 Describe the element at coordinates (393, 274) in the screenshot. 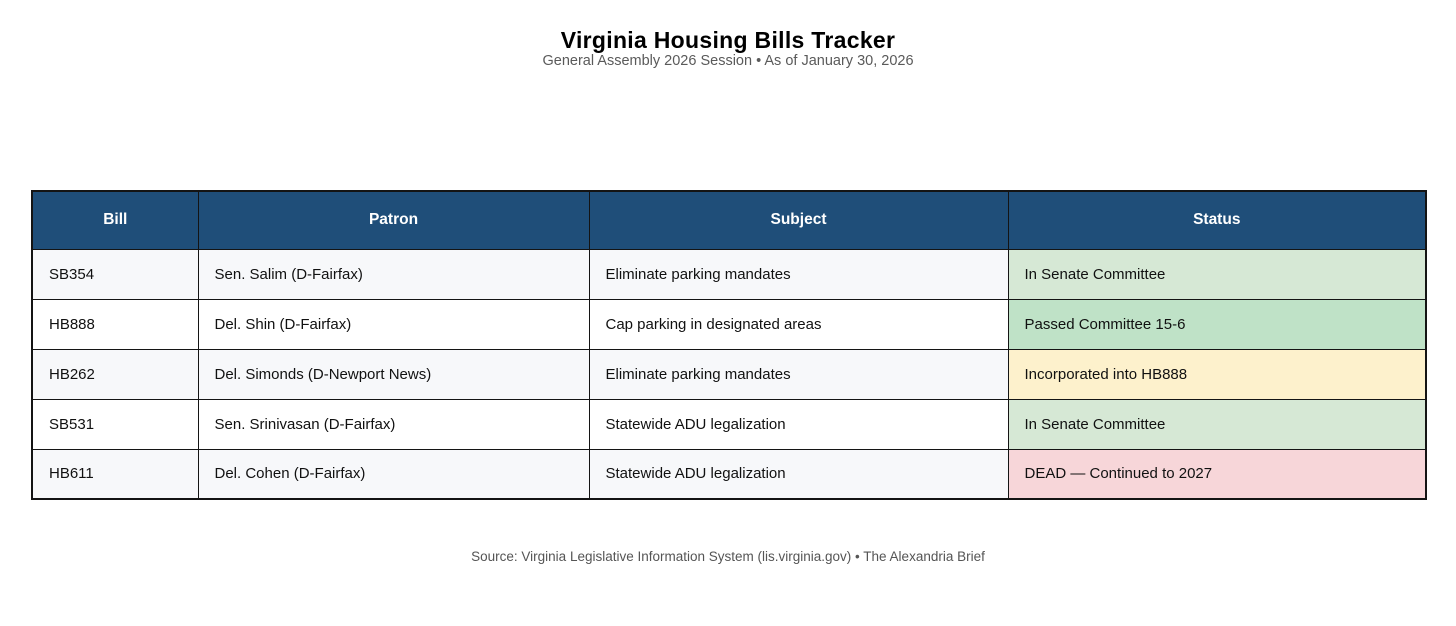

I see `cell-patron: Sen. Salim (D-Fairfax)` at that location.